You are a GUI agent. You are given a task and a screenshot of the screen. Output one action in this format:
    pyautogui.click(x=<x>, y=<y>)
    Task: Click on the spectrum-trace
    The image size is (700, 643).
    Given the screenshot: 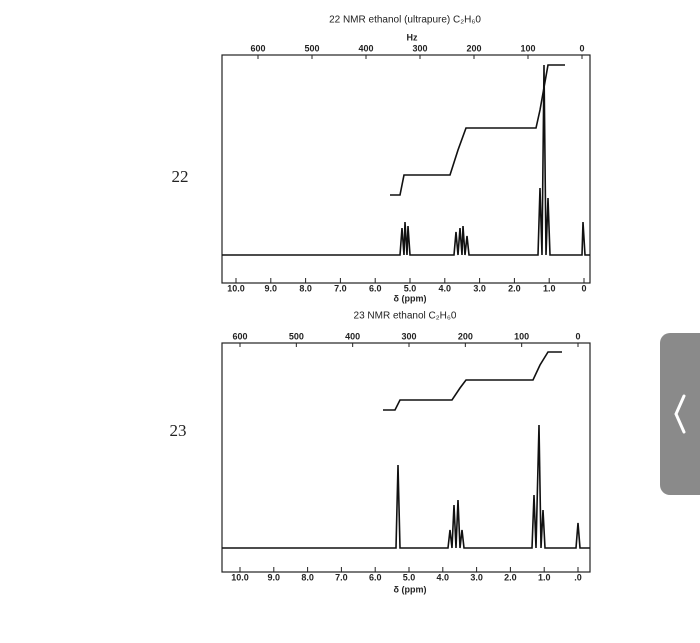 What is the action you would take?
    pyautogui.click(x=406, y=486)
    